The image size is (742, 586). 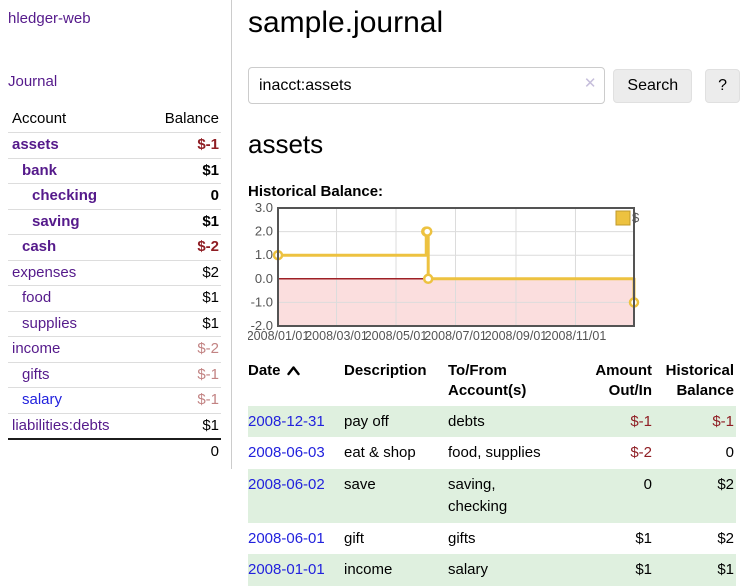 What do you see at coordinates (181, 451) in the screenshot?
I see `accounts-total: 0` at bounding box center [181, 451].